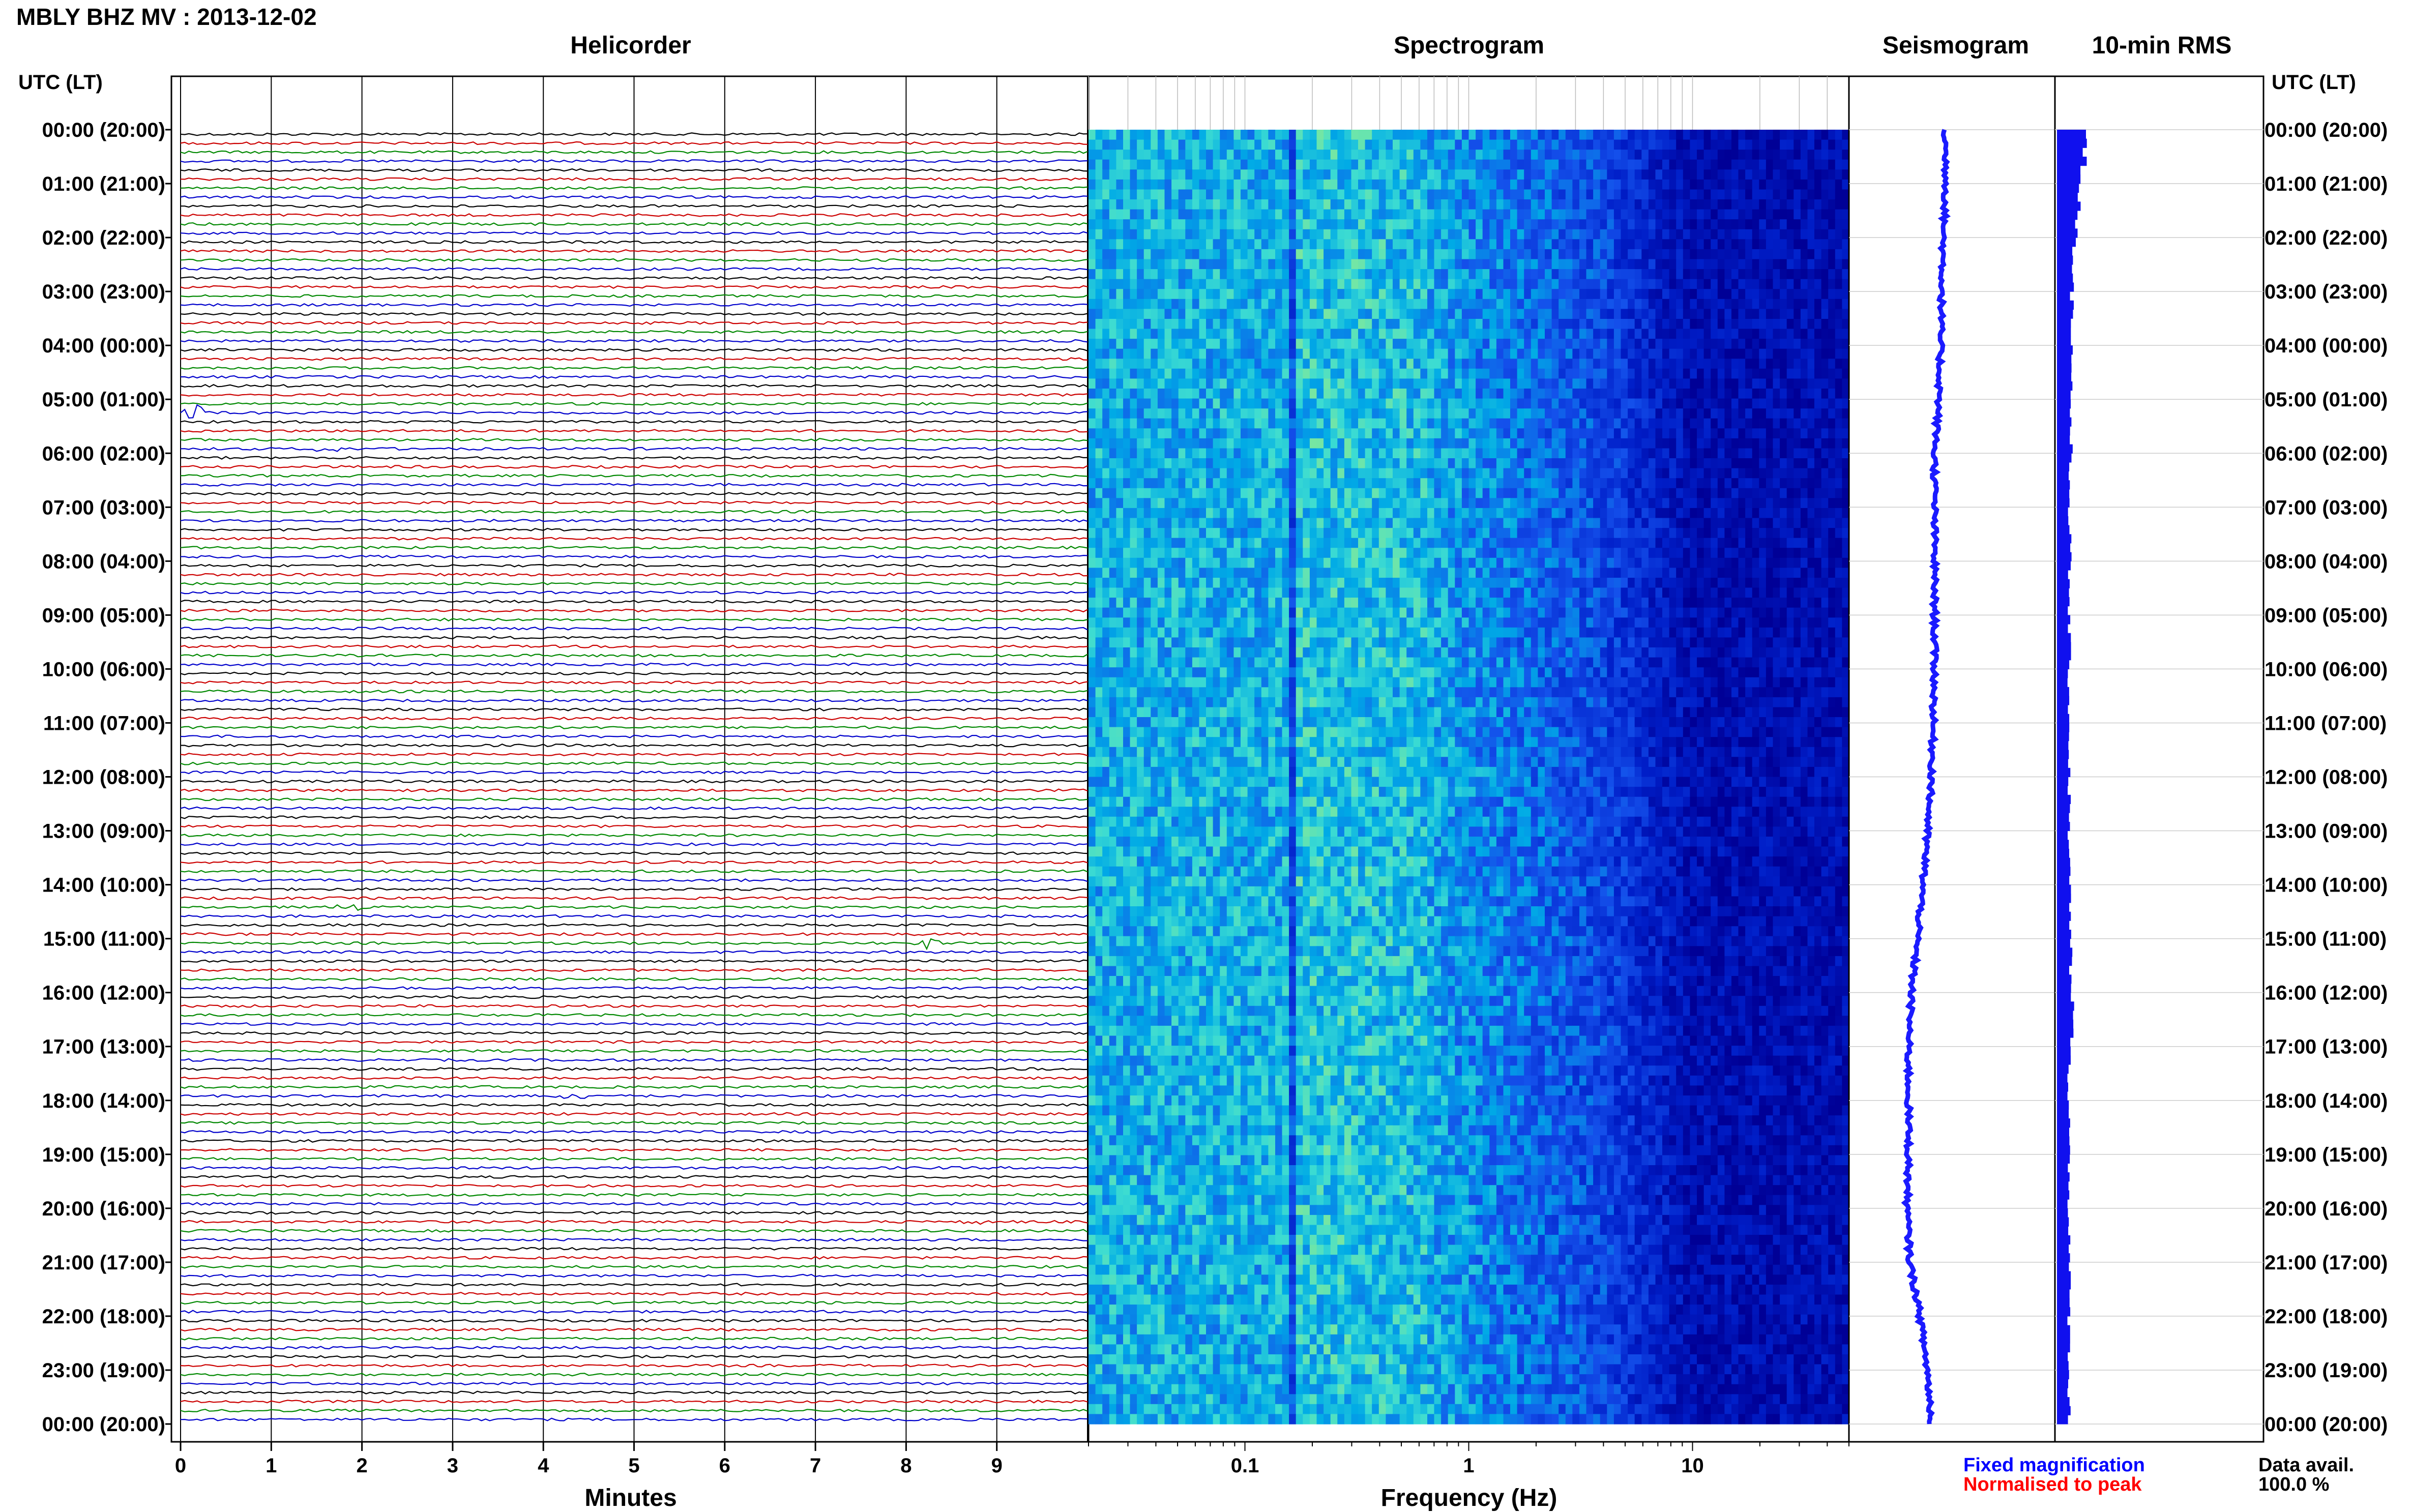 The width and height of the screenshot is (2411, 1512). I want to click on helicorder-xtick-label: 4, so click(543, 1466).